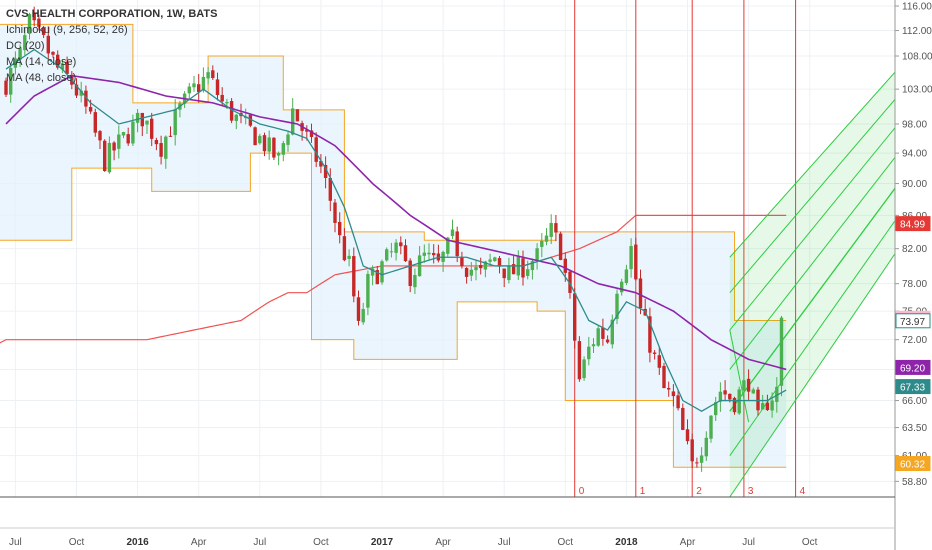 This screenshot has width=932, height=550. I want to click on cycle-label-0: 0, so click(582, 491).